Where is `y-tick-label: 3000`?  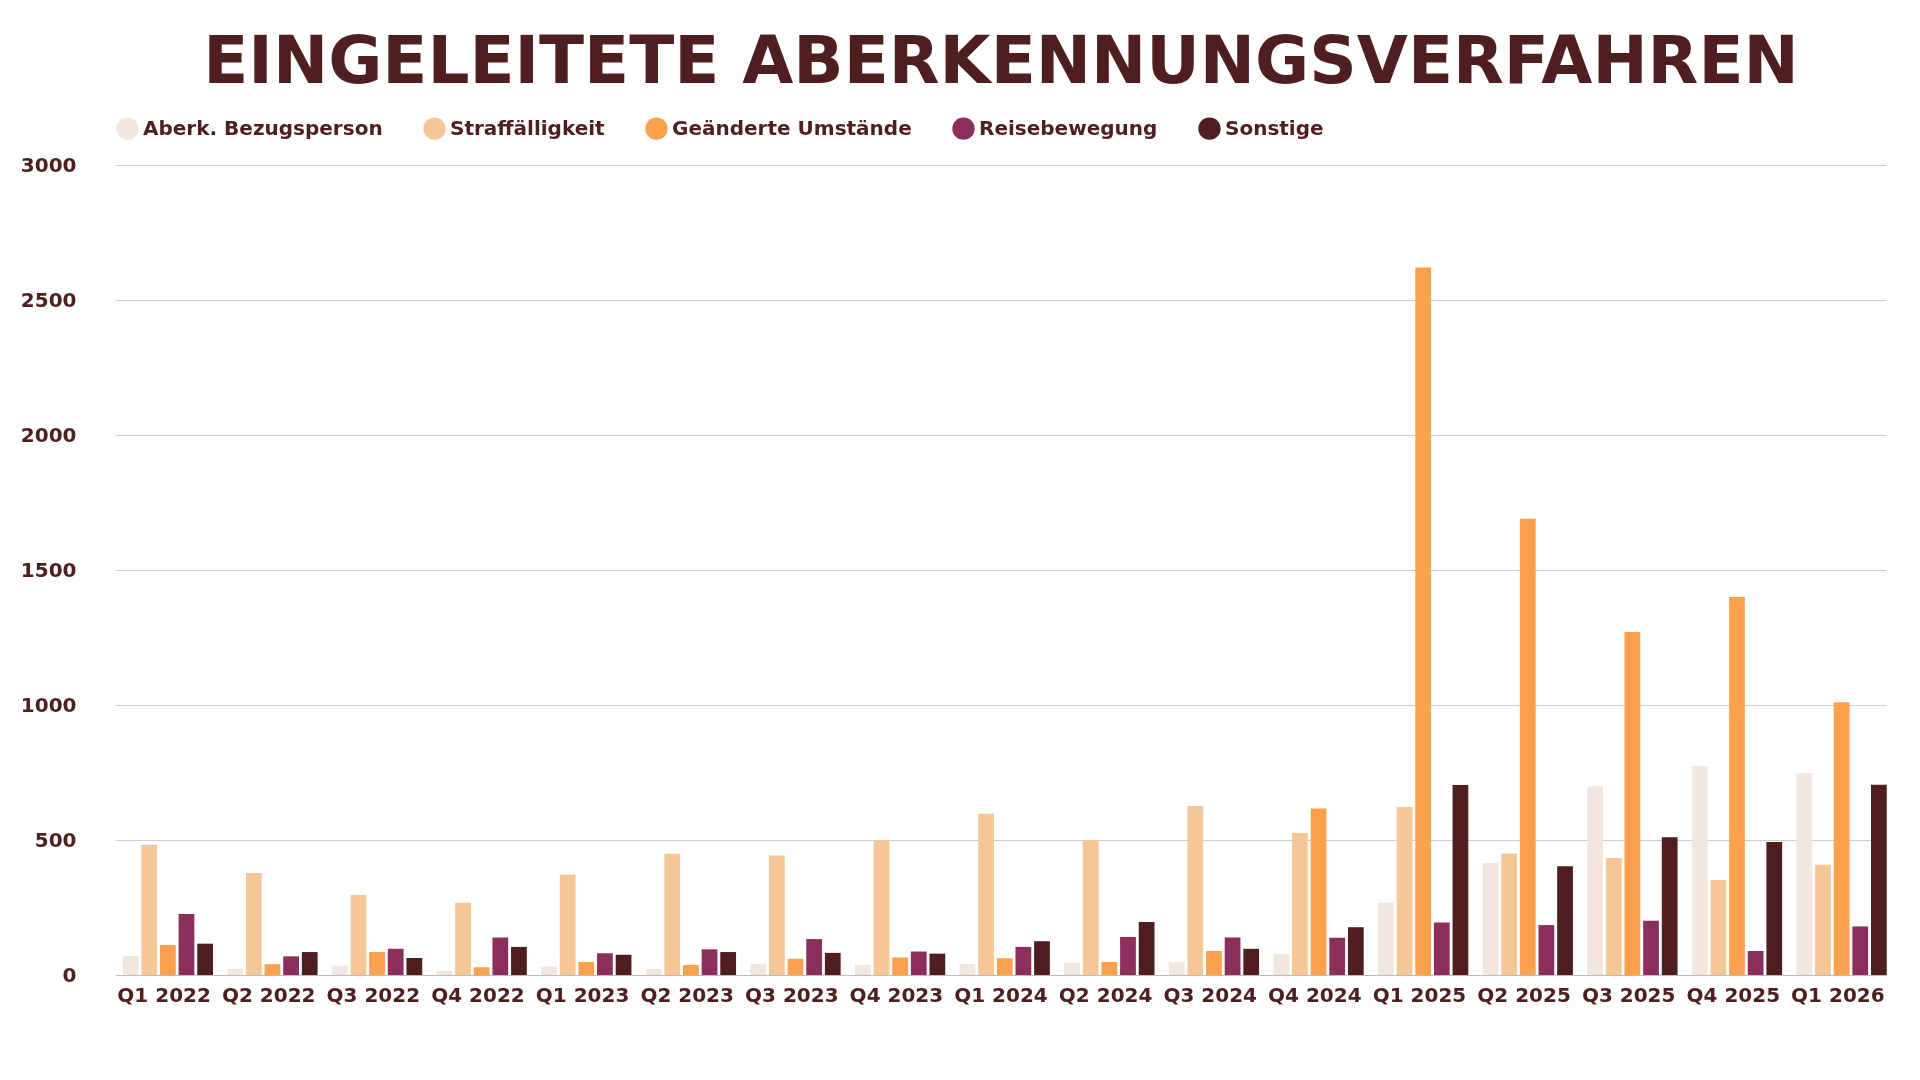
y-tick-label: 3000 is located at coordinates (48, 164).